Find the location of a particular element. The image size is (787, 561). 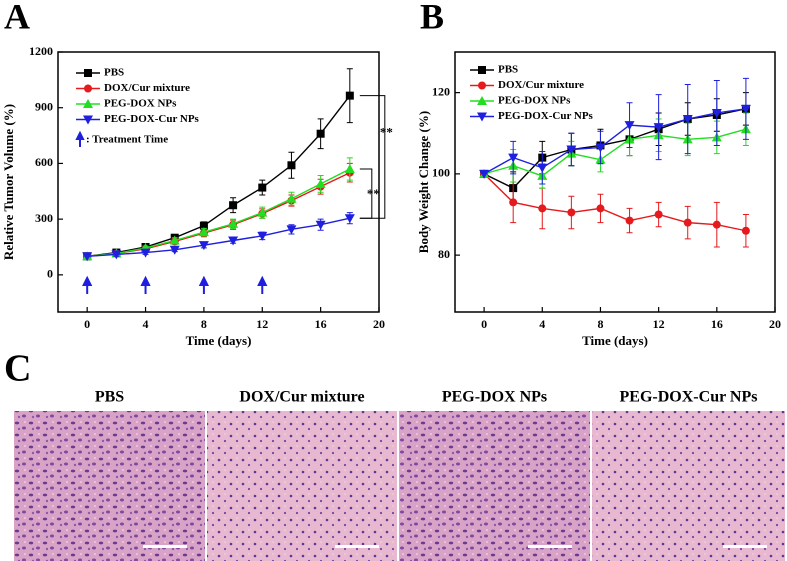

histology-title: PBS is located at coordinates (109, 397).